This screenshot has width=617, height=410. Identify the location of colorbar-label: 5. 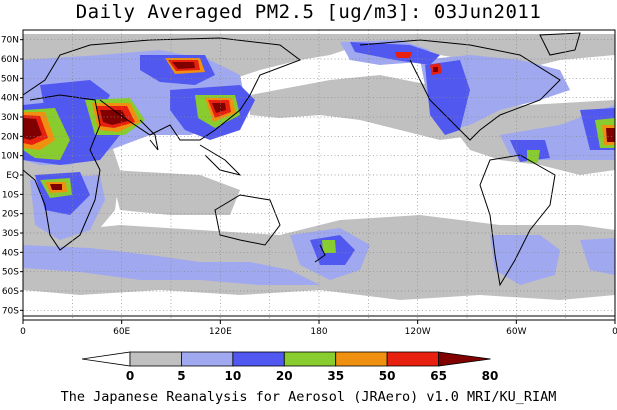
(181, 376).